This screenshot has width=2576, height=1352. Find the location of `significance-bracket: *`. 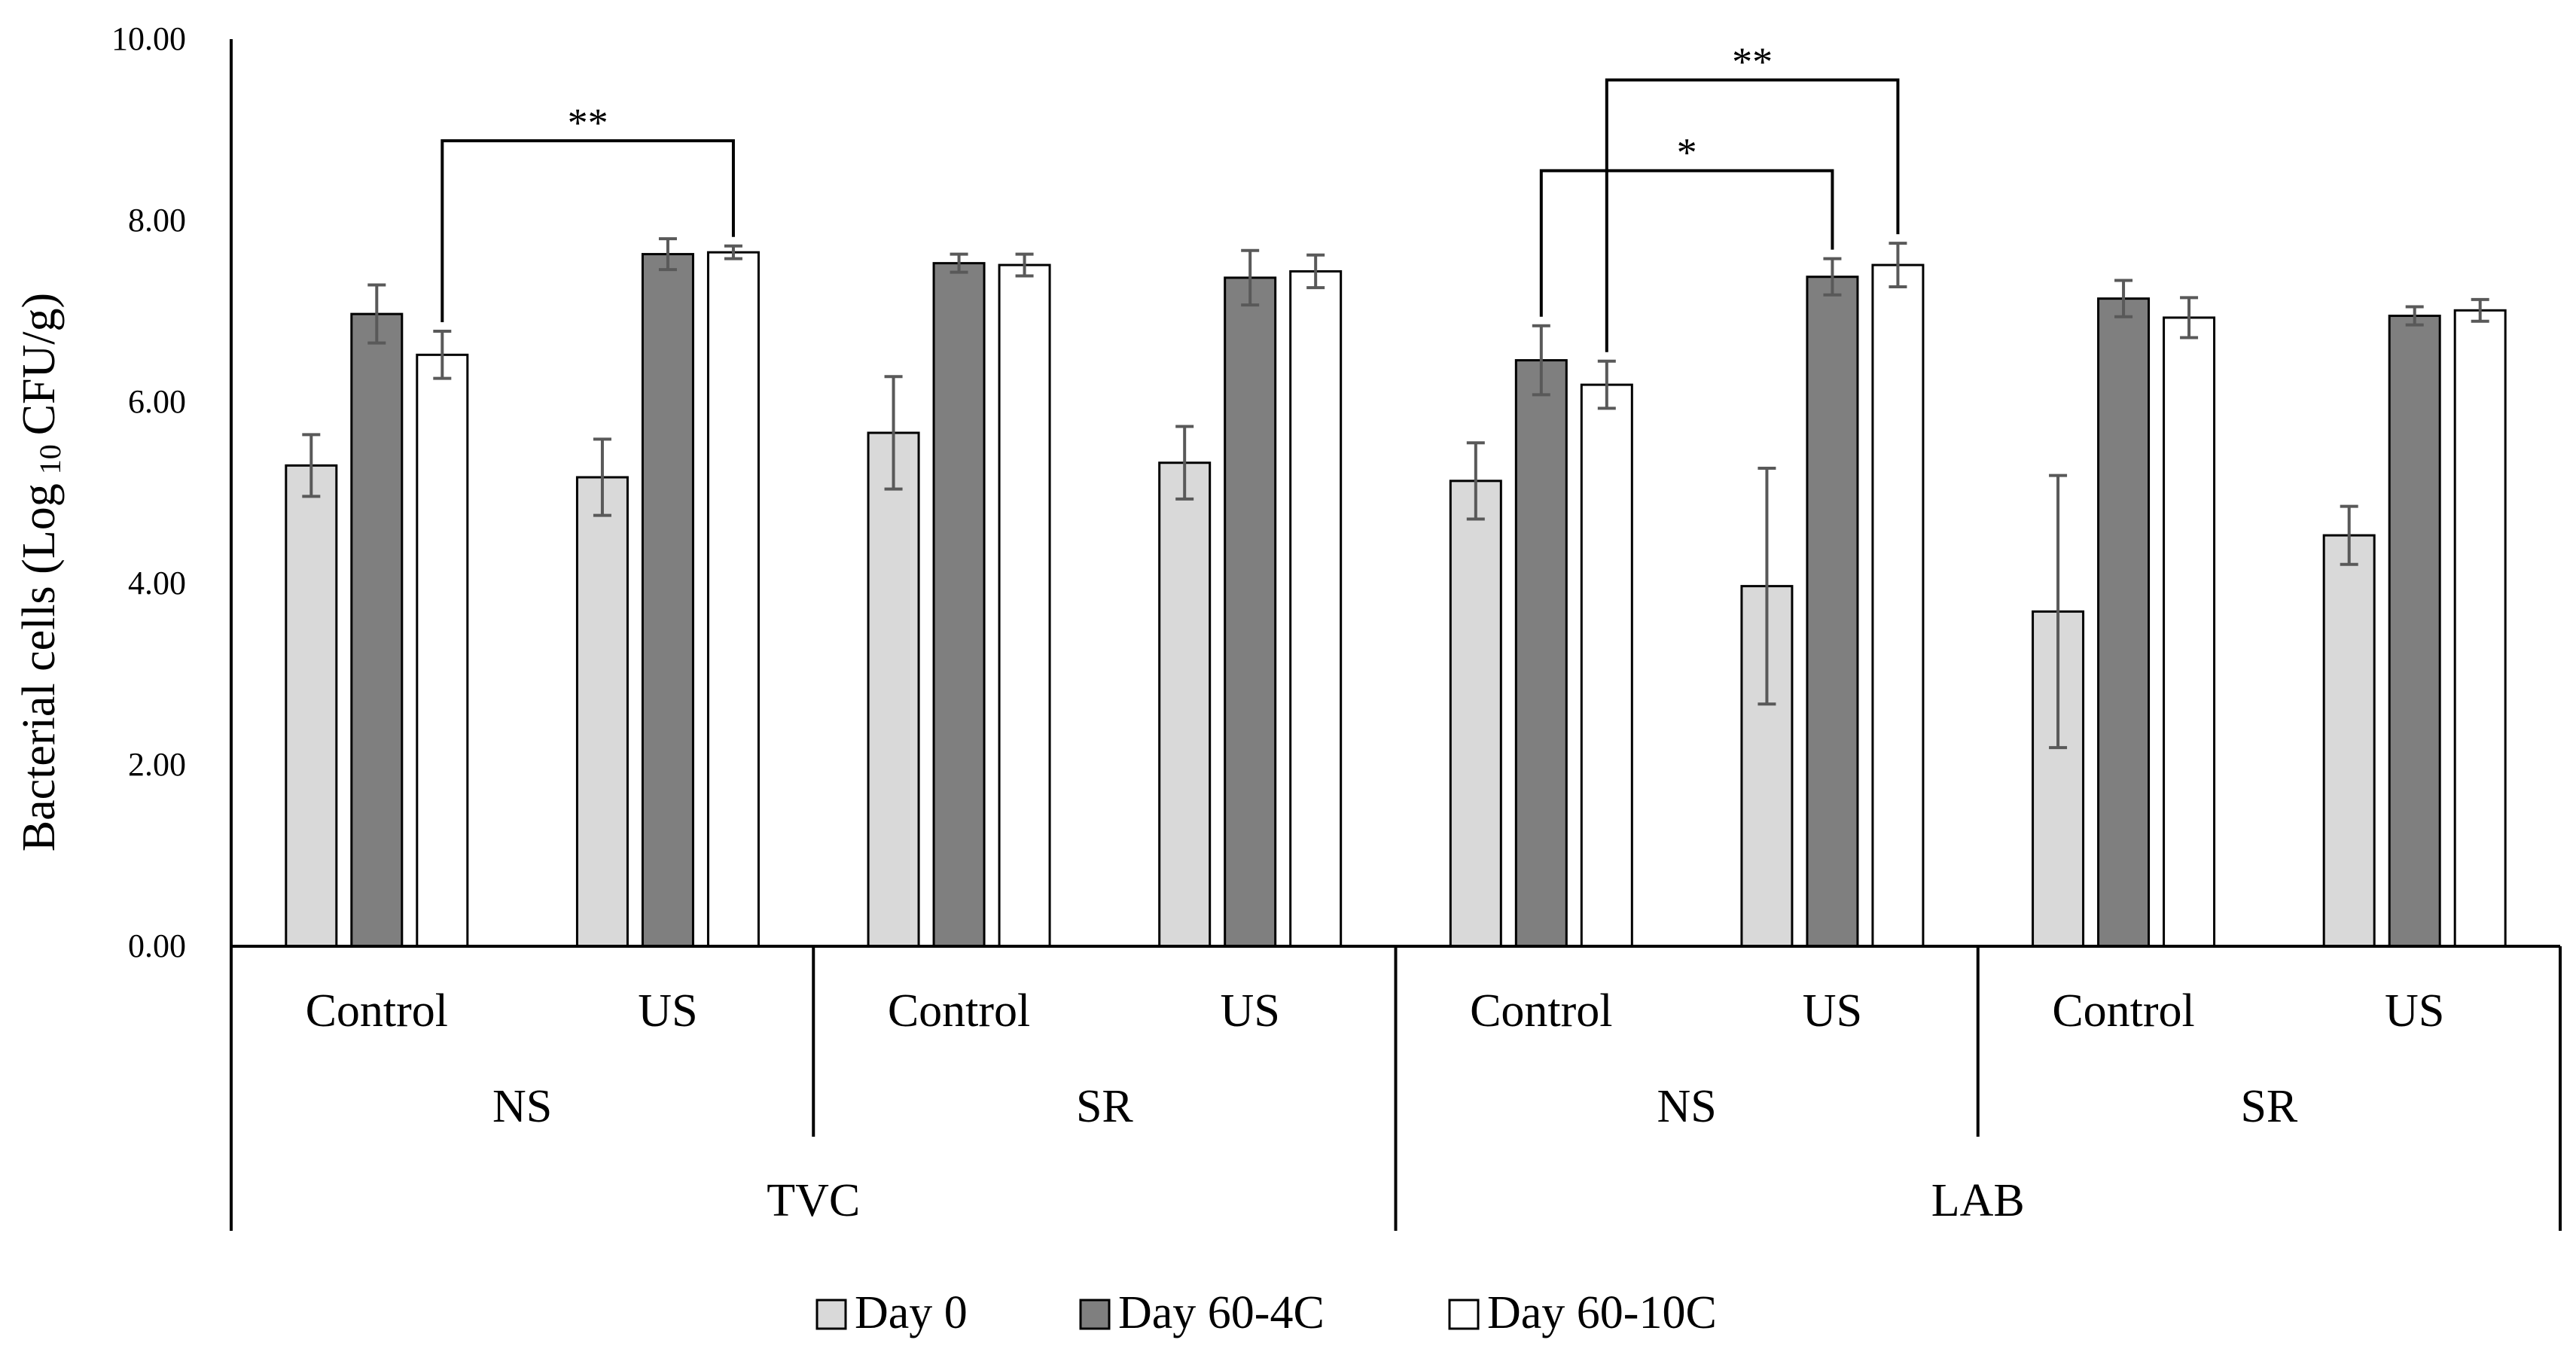

significance-bracket: * is located at coordinates (1686, 223).